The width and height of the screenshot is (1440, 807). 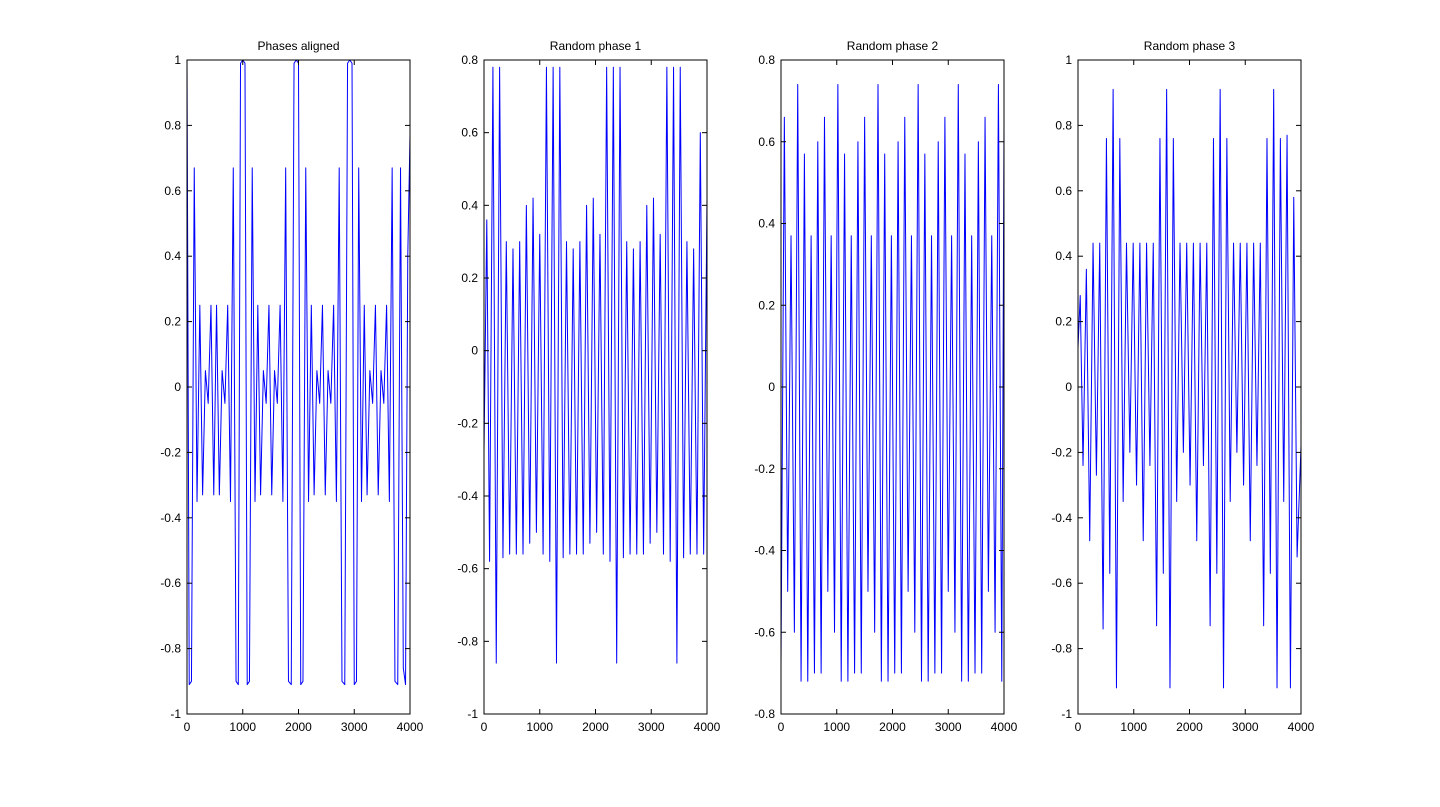 I want to click on chart-title: Random phase 2, so click(x=893, y=46).